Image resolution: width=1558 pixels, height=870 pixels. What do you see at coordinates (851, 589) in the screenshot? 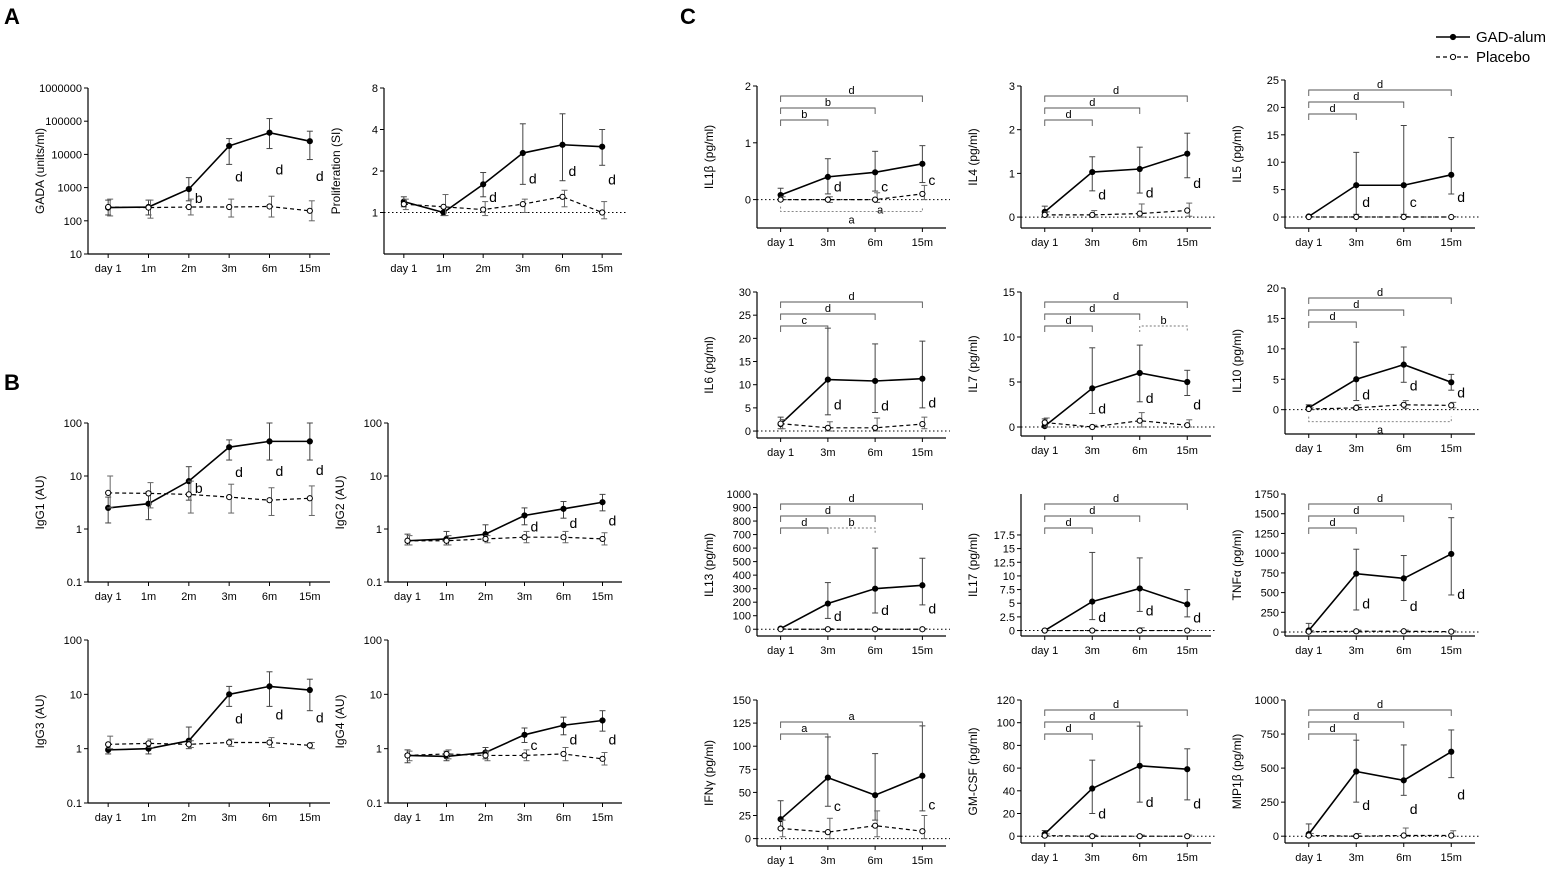
I see `il13-series-gad-alum` at bounding box center [851, 589].